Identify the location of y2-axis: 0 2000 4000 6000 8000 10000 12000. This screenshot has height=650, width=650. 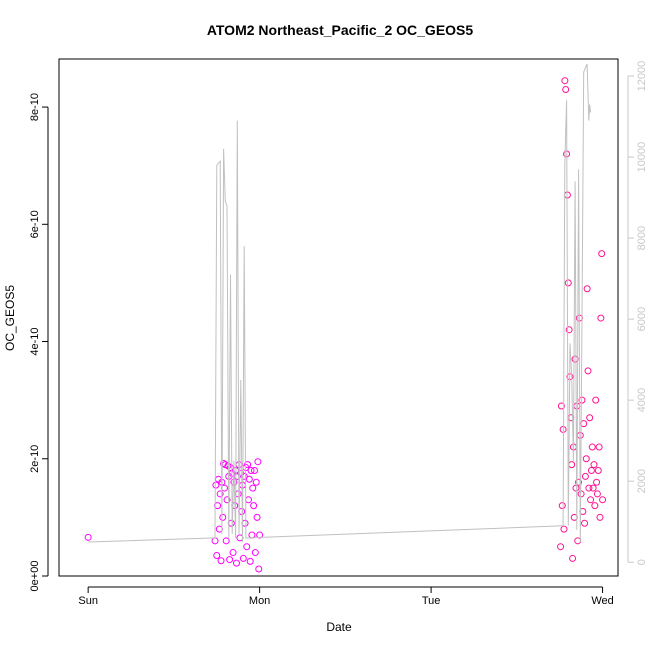
(637, 313).